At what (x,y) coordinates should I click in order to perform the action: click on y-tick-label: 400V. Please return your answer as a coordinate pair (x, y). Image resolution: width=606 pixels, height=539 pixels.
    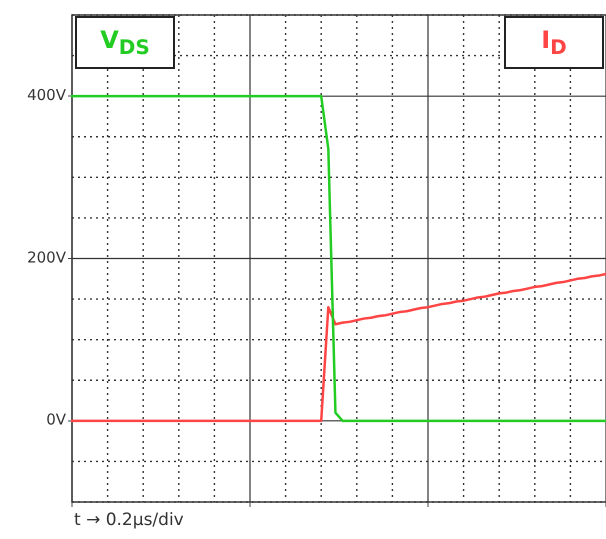
    Looking at the image, I should click on (47, 95).